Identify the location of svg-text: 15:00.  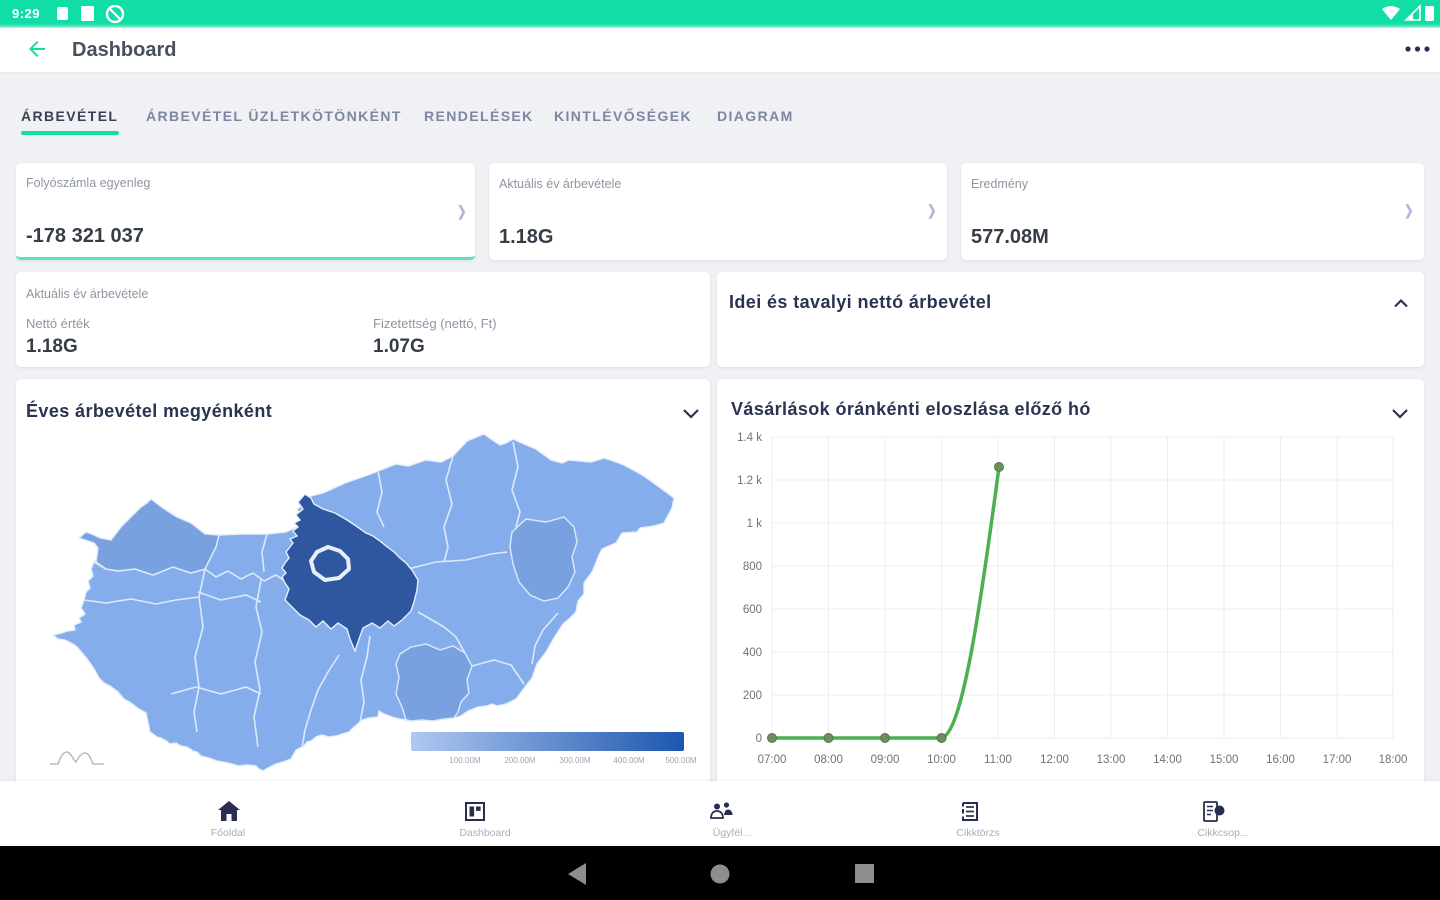
(1224, 760).